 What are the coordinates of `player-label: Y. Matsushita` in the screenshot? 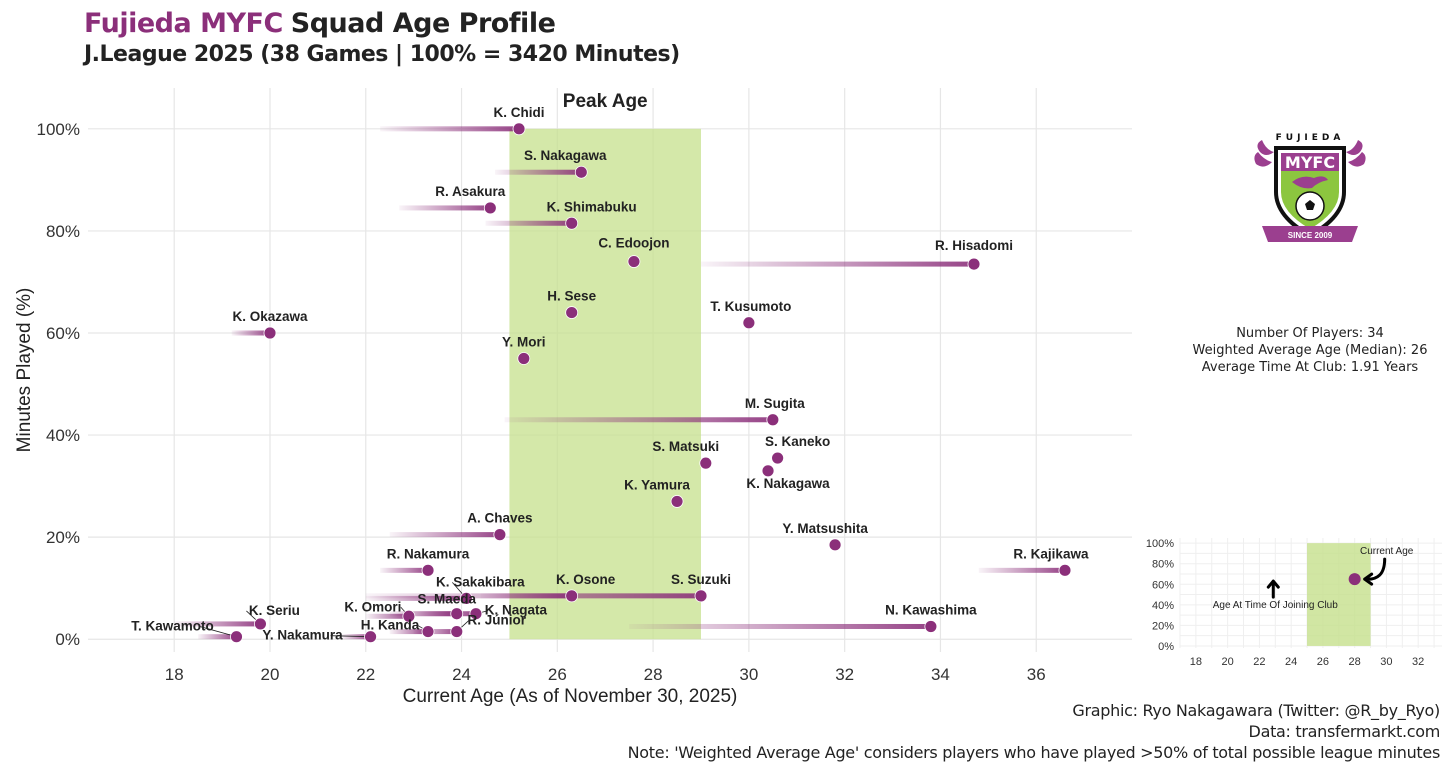 It's located at (825, 528).